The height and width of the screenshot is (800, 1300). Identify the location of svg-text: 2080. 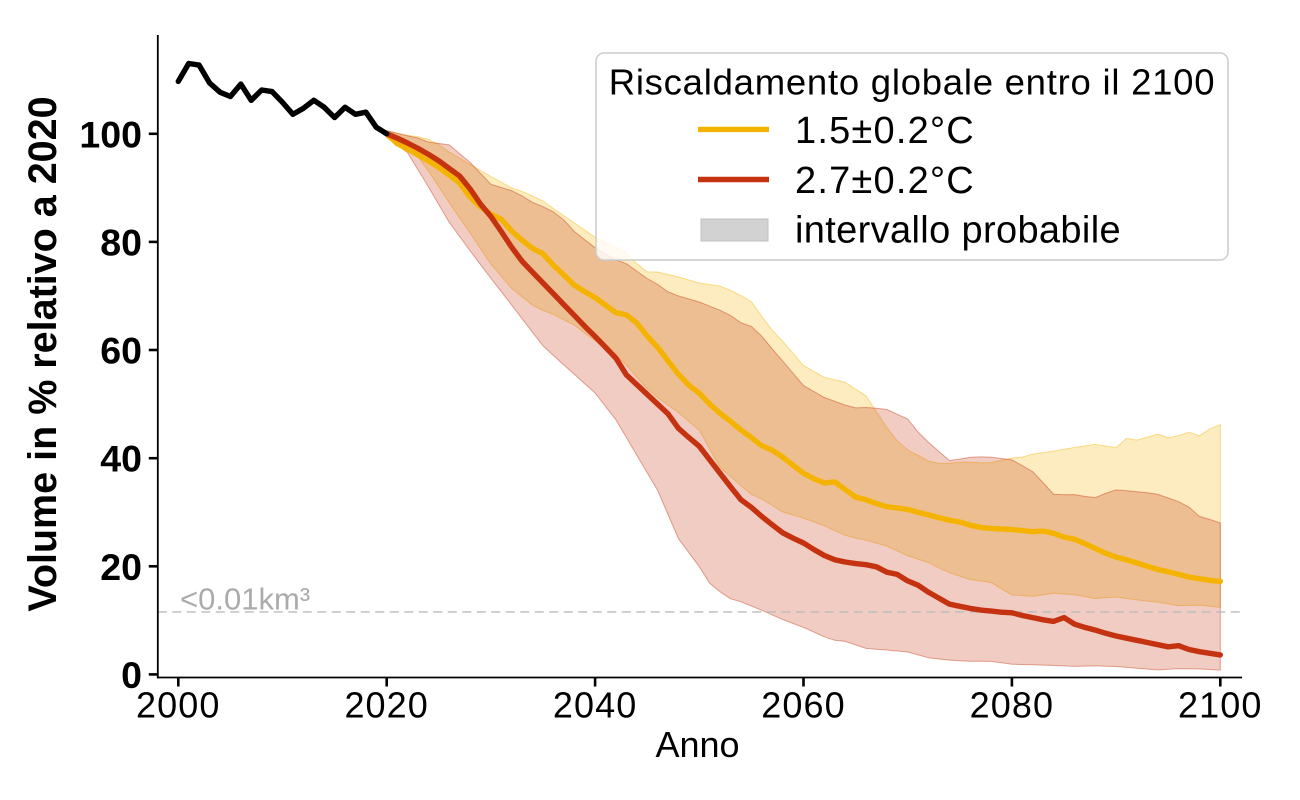
(1012, 705).